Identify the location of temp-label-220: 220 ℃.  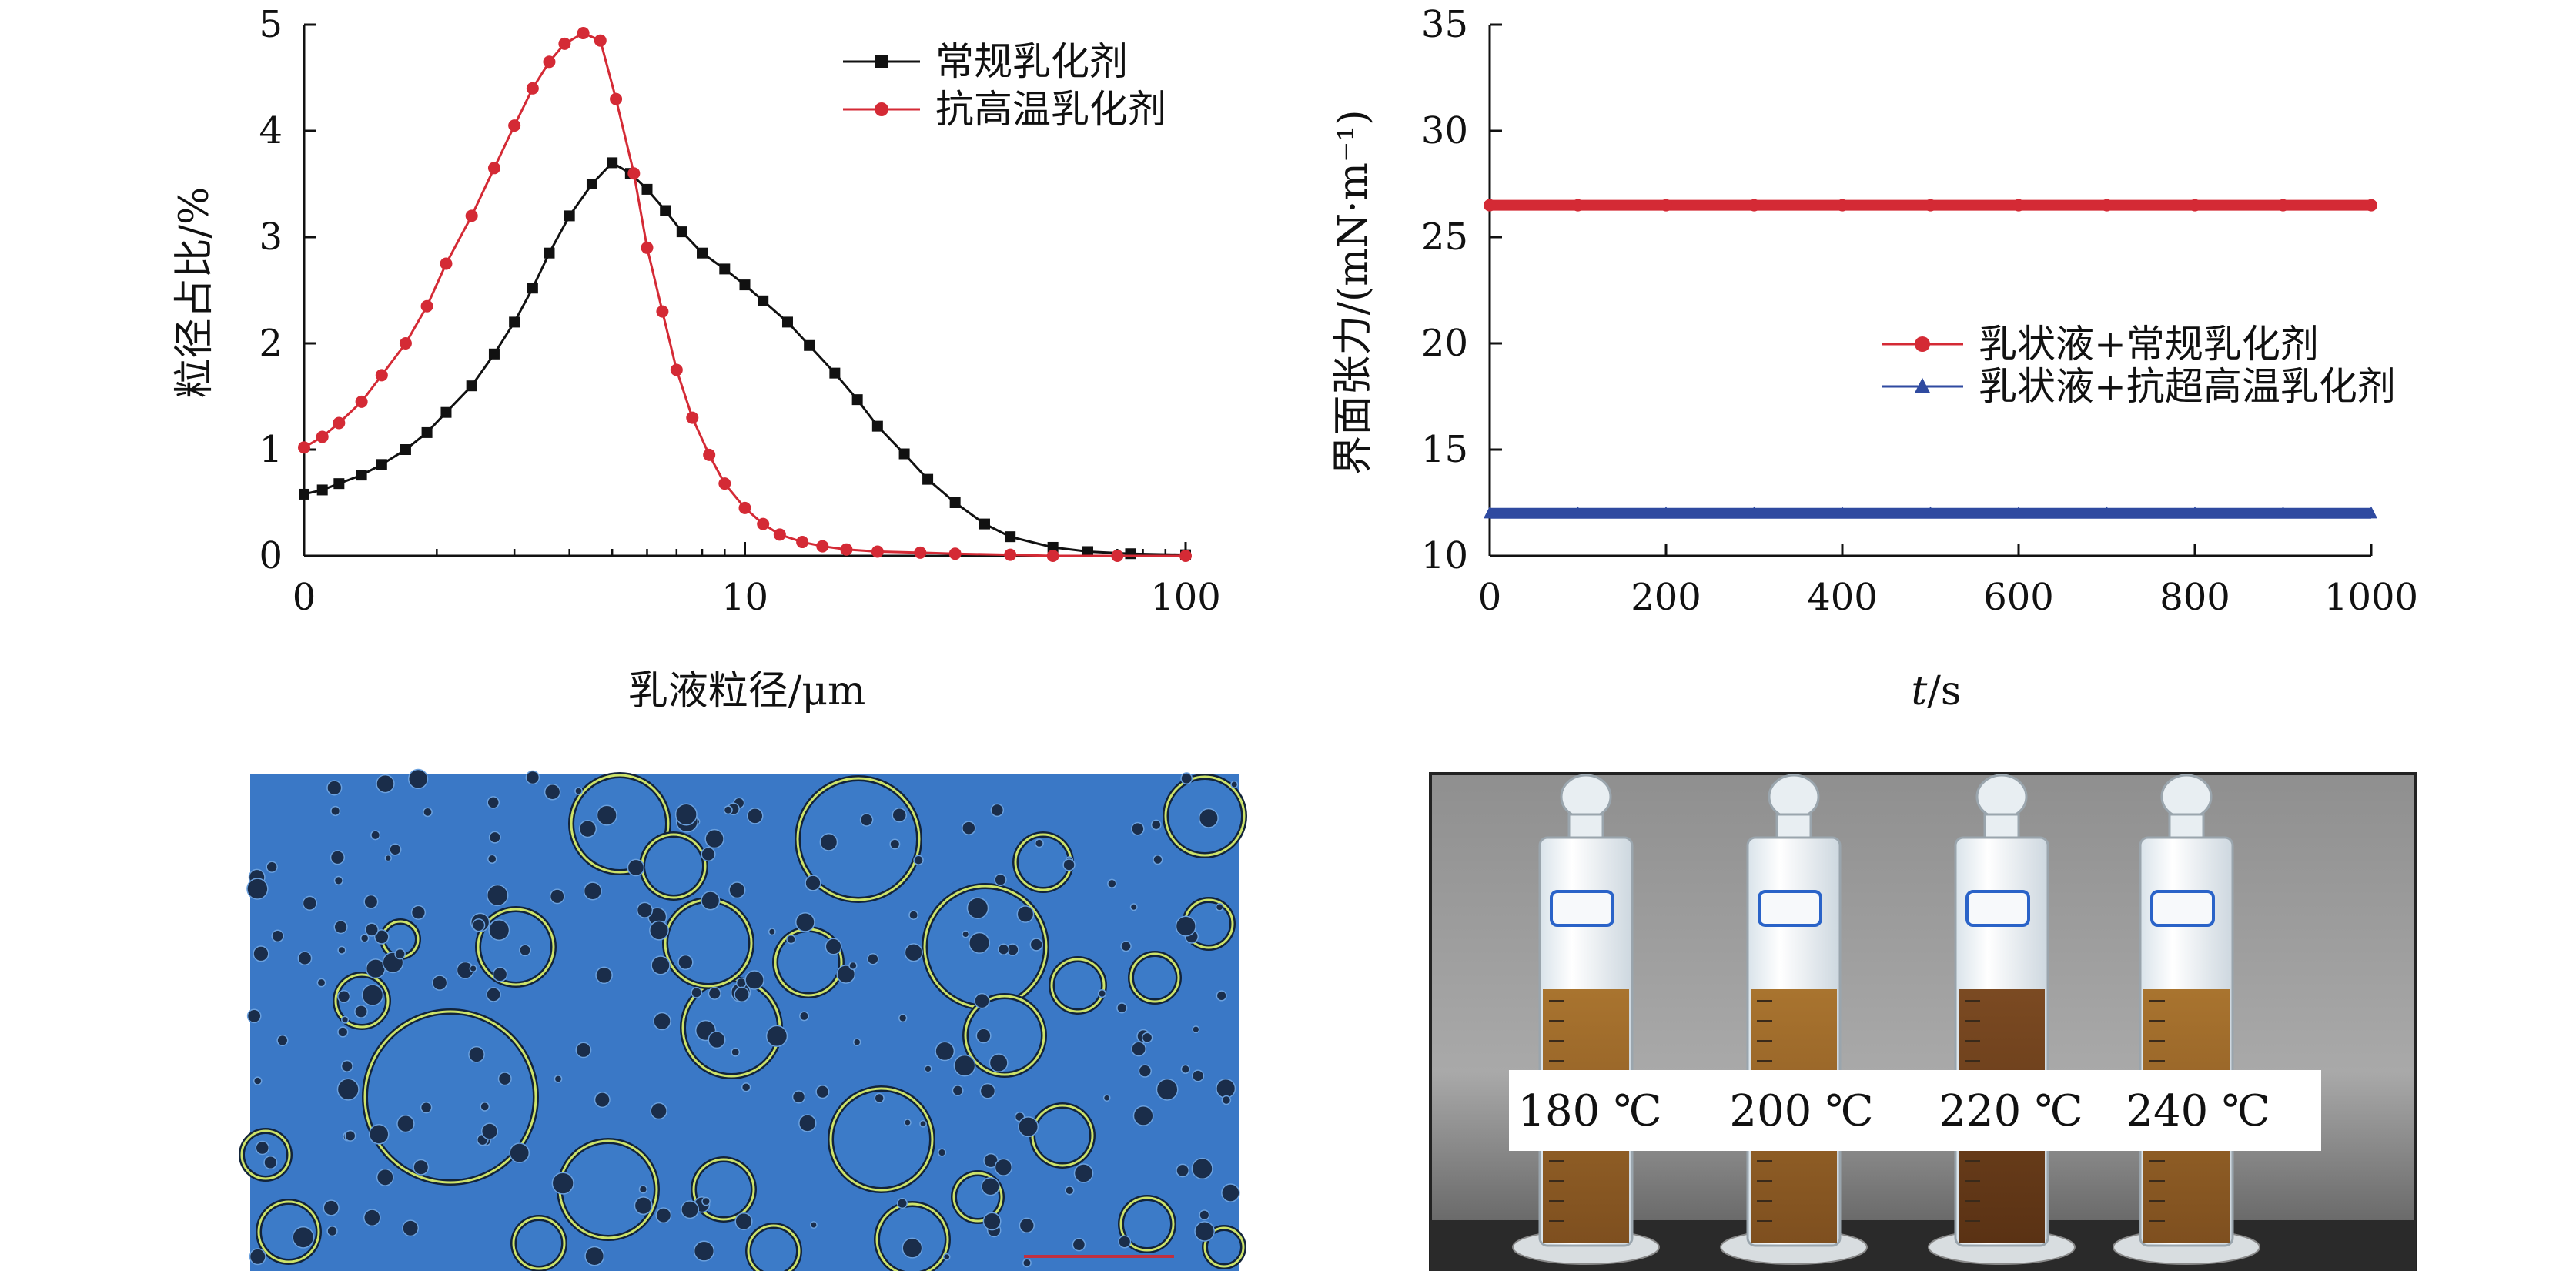
(2011, 1111).